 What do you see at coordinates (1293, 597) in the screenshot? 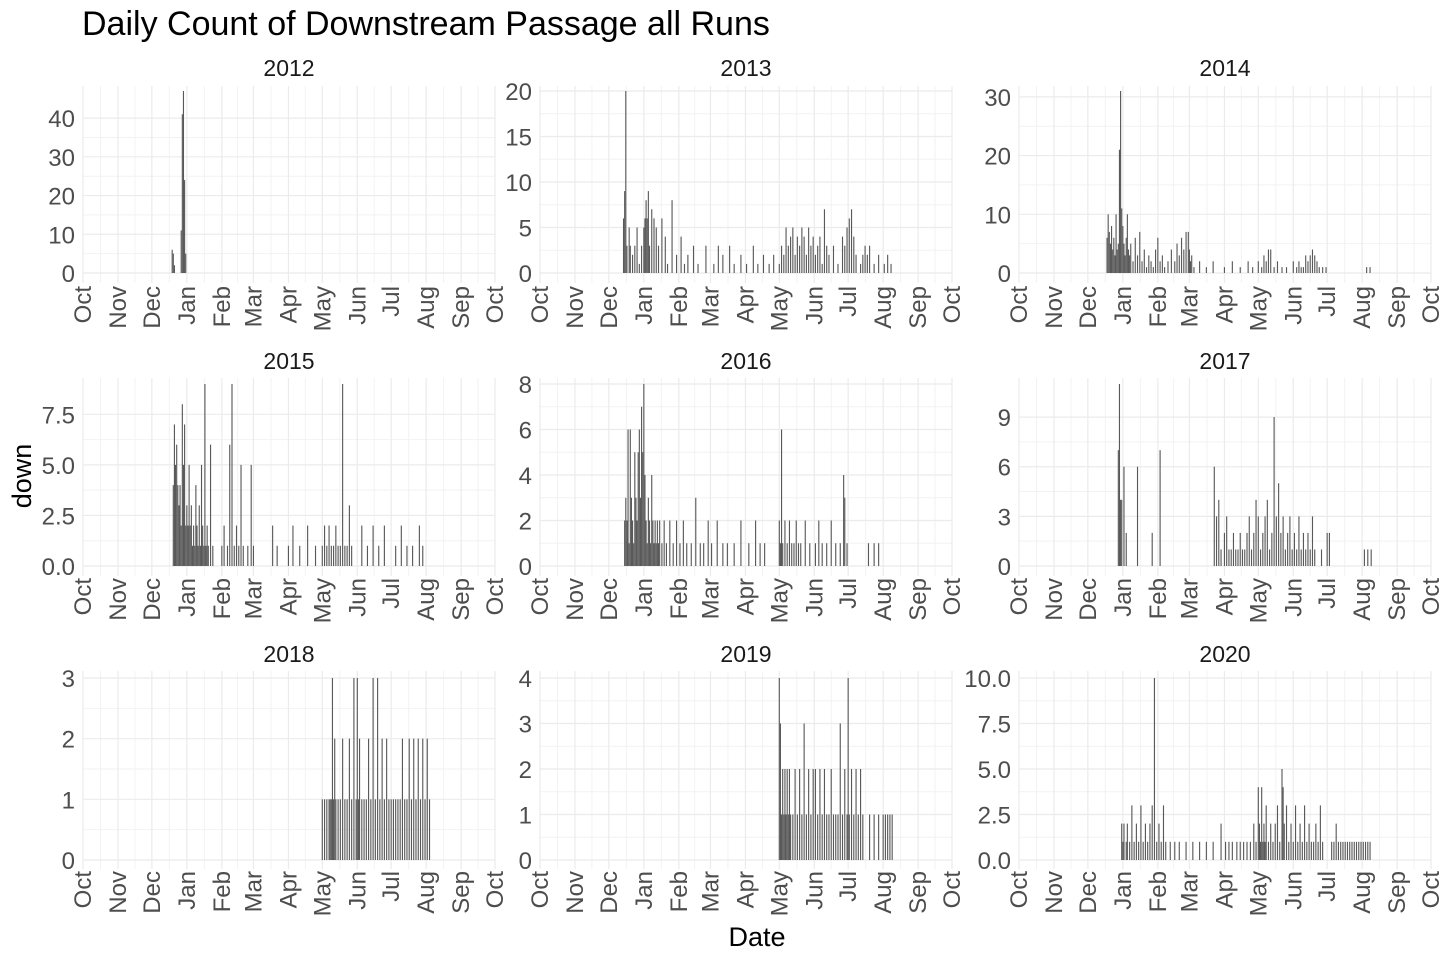
I see `x-tick-label: Jun` at bounding box center [1293, 597].